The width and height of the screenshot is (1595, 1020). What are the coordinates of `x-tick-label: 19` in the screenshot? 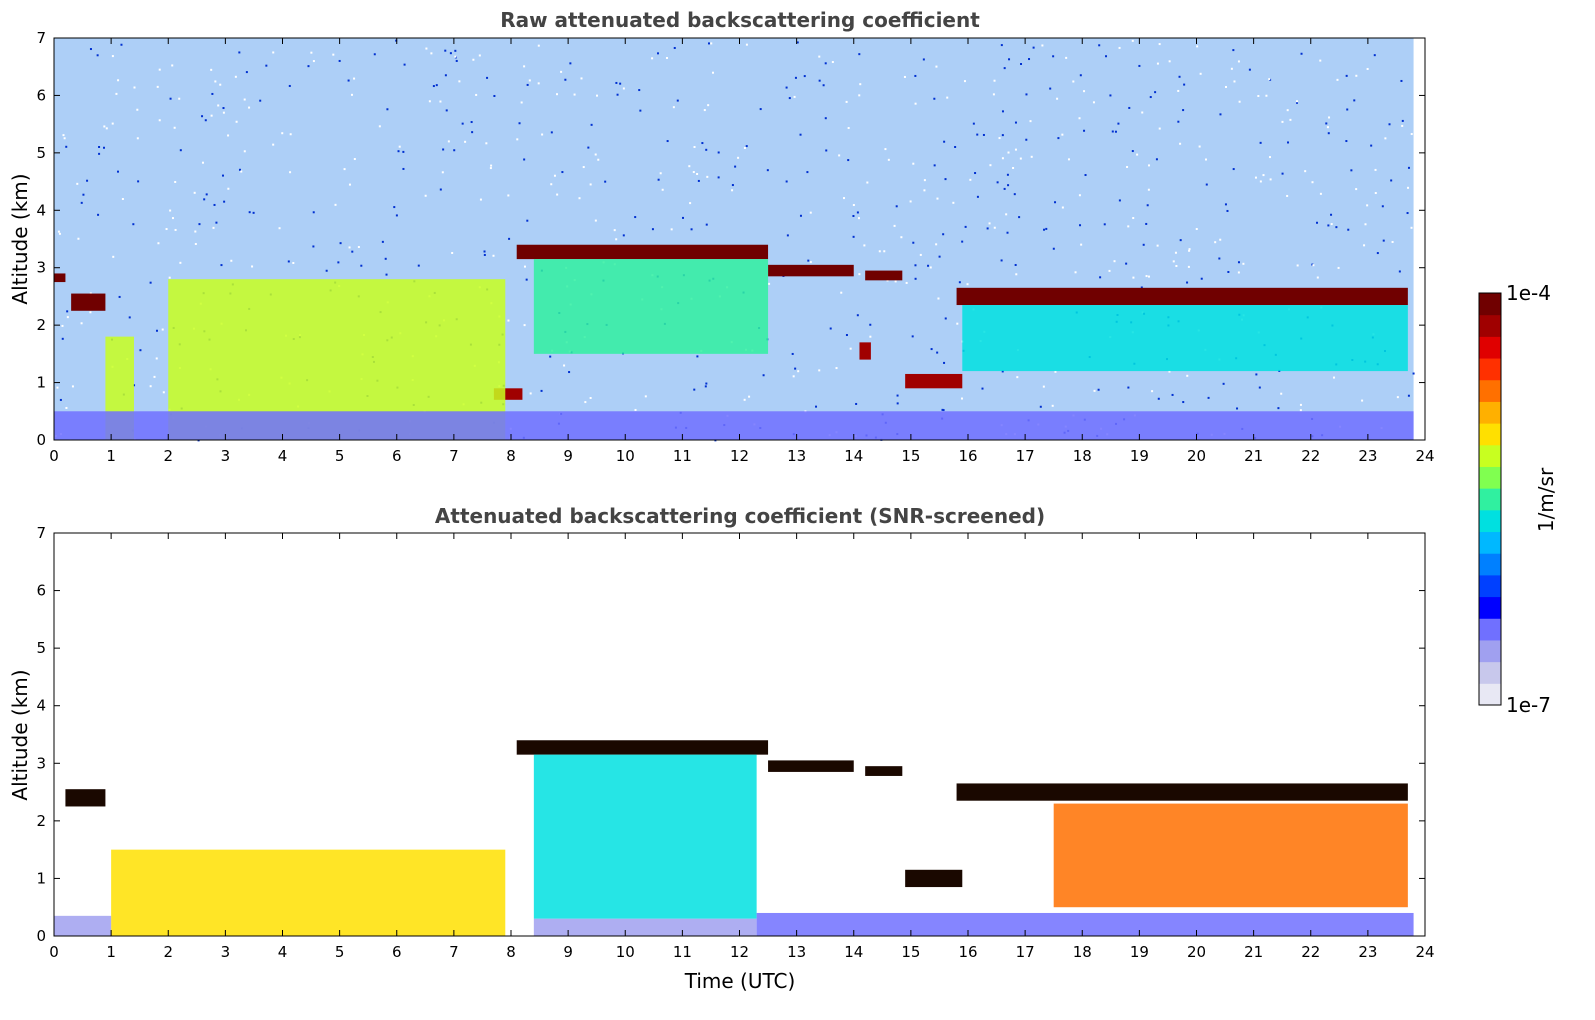 It's located at (1139, 952).